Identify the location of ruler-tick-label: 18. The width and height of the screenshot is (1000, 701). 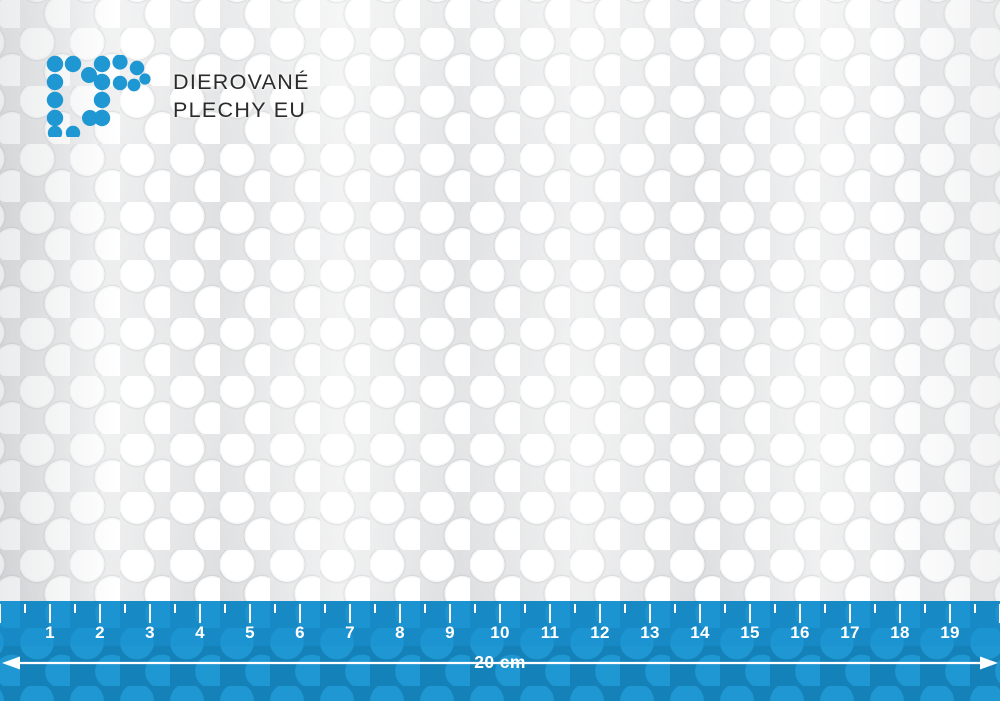
(900, 632).